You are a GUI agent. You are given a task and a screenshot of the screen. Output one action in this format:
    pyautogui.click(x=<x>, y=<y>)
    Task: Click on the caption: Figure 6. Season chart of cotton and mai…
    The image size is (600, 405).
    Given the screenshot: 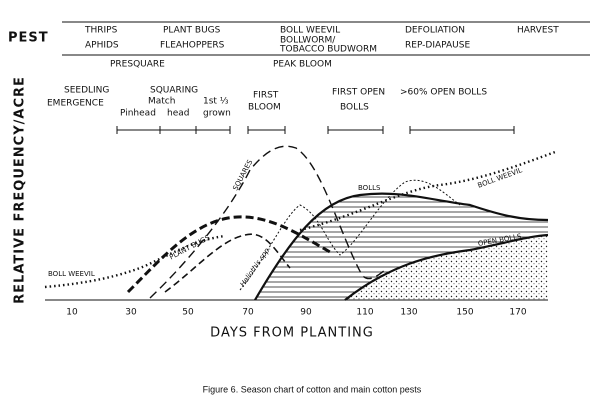 What is the action you would take?
    pyautogui.click(x=312, y=389)
    